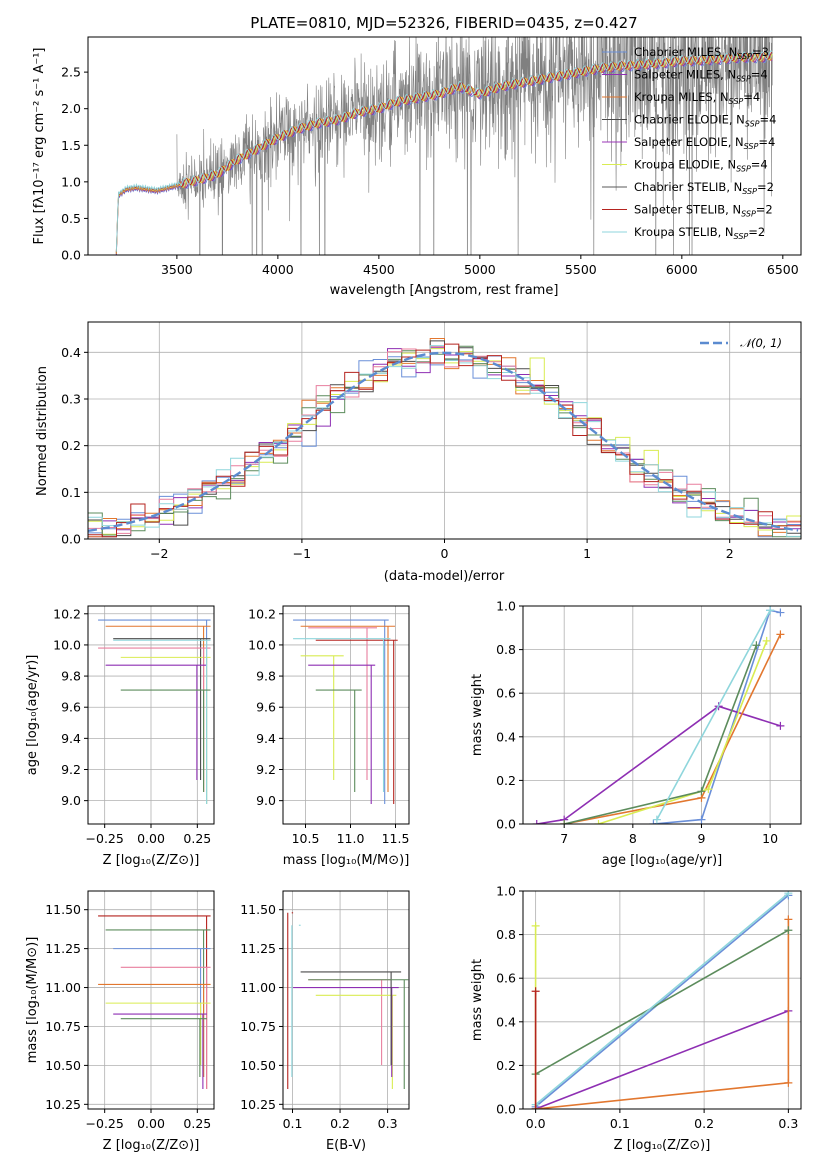  What do you see at coordinates (67, 613) in the screenshot?
I see `y-tick-label: 10.2` at bounding box center [67, 613].